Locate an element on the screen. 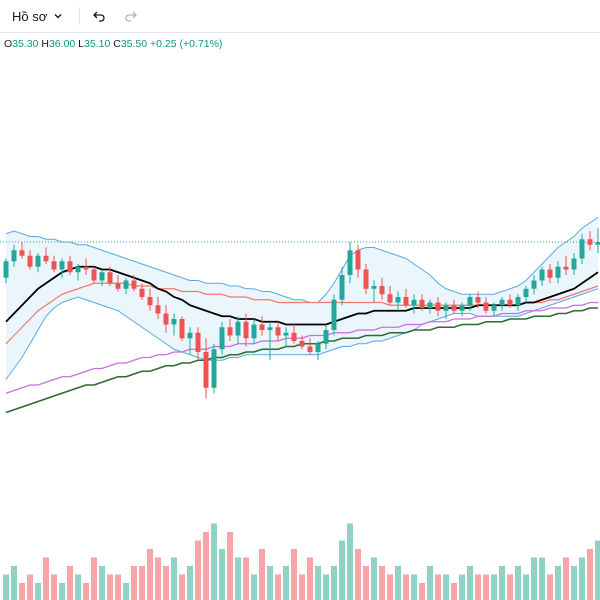 The width and height of the screenshot is (600, 600). profile-dropdown-button: Hồ sơ is located at coordinates (37, 16).